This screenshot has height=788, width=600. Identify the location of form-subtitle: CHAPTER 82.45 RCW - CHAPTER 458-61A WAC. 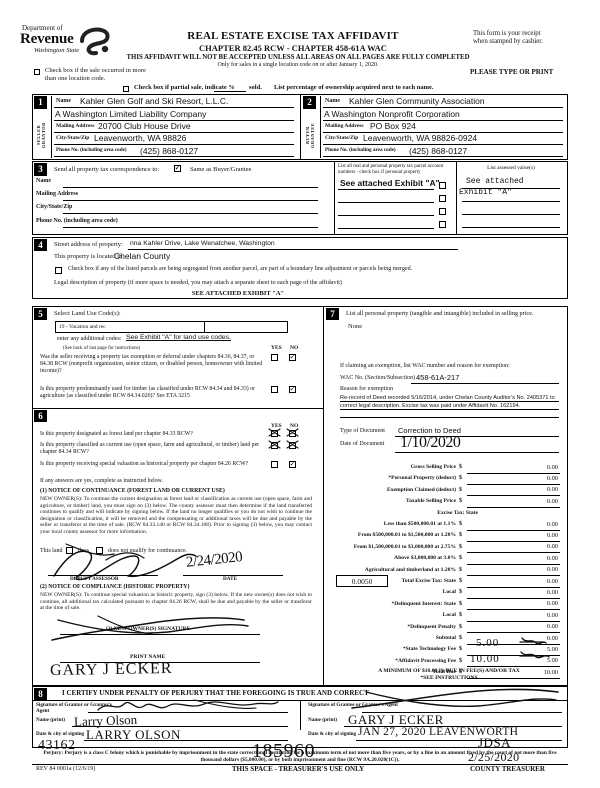
(293, 48).